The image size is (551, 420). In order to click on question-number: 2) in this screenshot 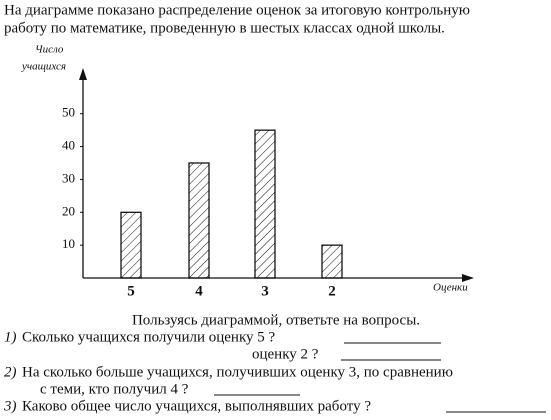, I will do `click(10, 372)`.